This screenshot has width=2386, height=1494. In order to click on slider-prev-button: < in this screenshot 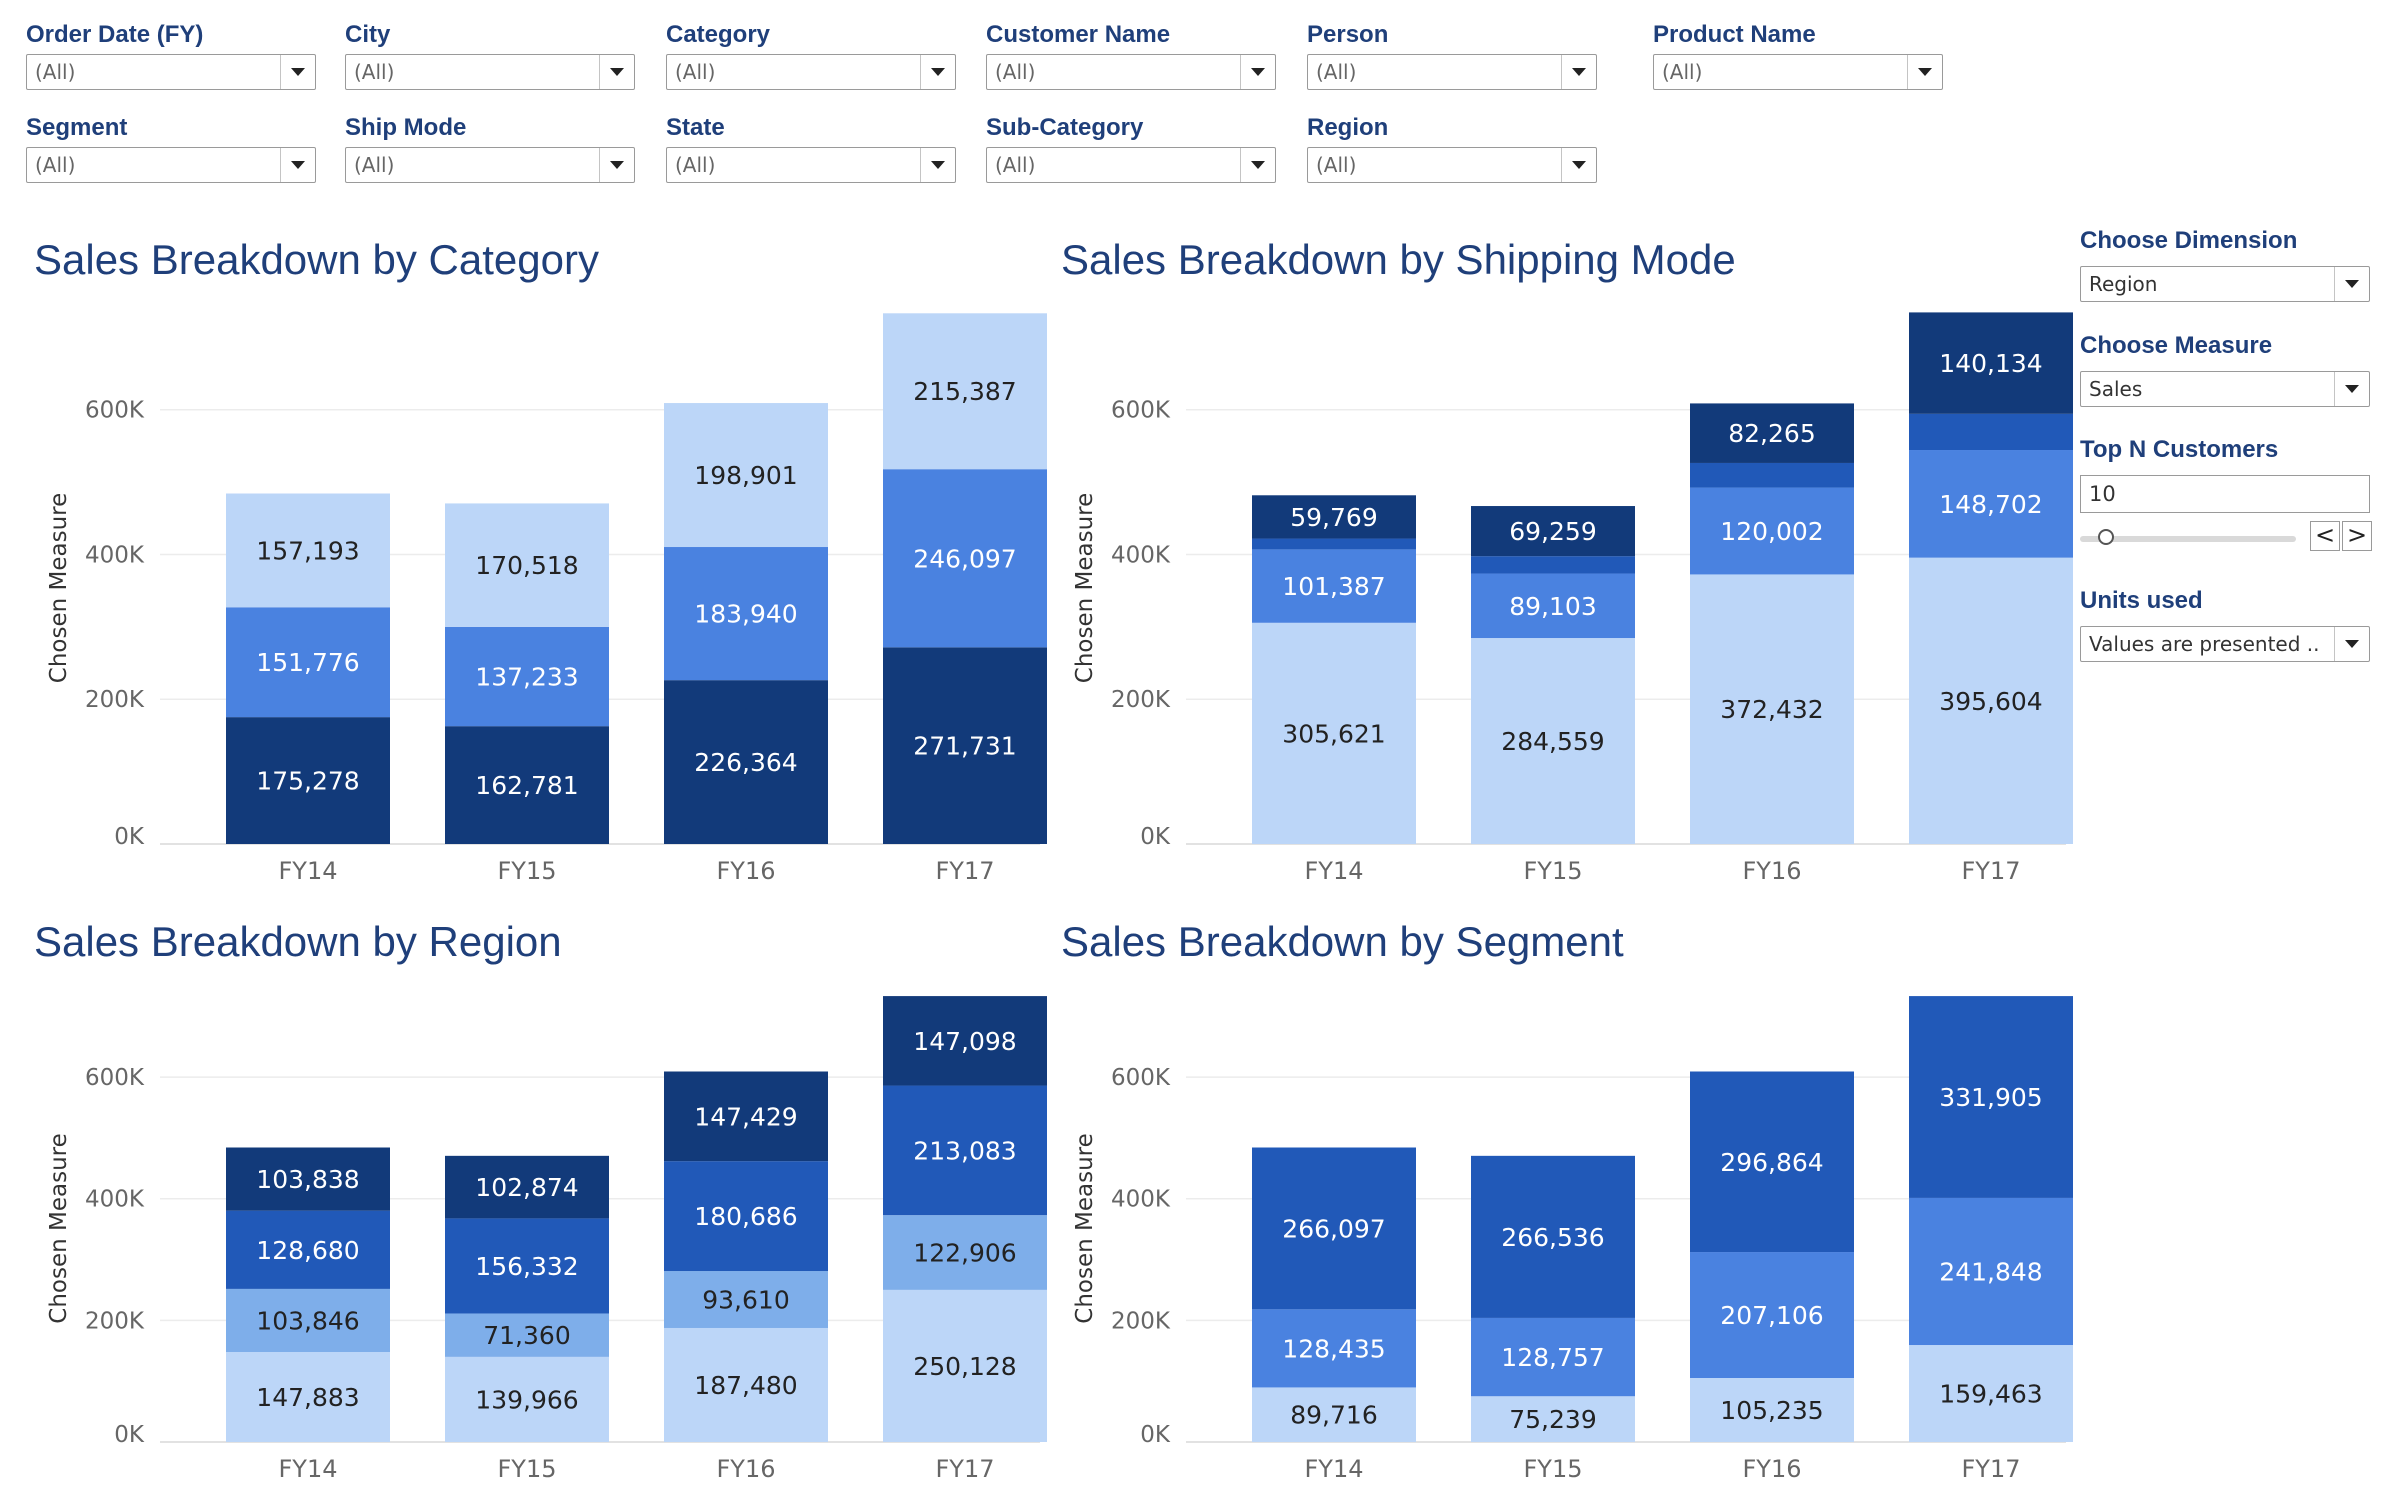, I will do `click(2325, 536)`.